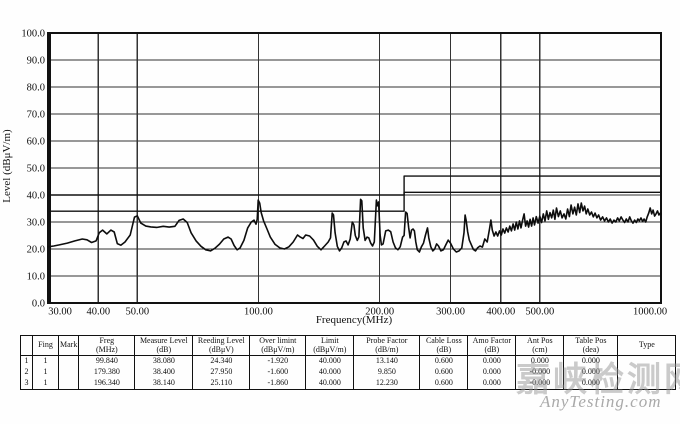 The height and width of the screenshot is (424, 680). Describe the element at coordinates (221, 361) in the screenshot. I see `table-cell: 24.340` at that location.